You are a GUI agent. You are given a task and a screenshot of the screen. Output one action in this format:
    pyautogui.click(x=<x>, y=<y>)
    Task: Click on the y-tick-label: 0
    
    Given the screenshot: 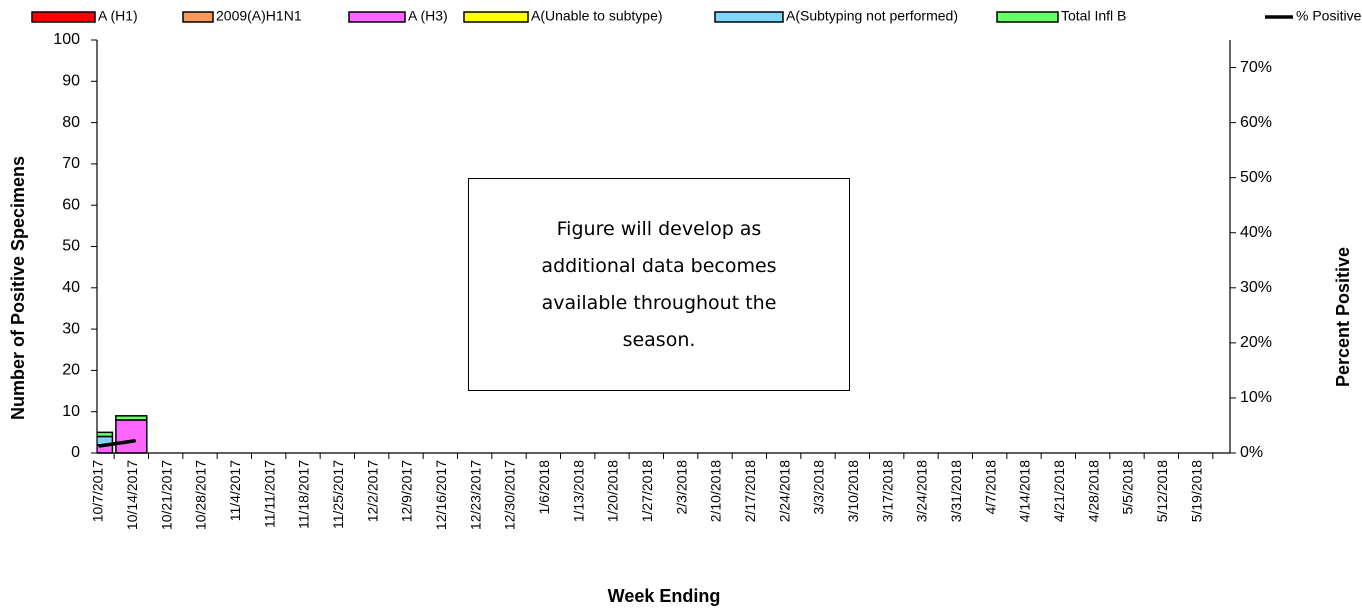 What is the action you would take?
    pyautogui.click(x=75, y=452)
    